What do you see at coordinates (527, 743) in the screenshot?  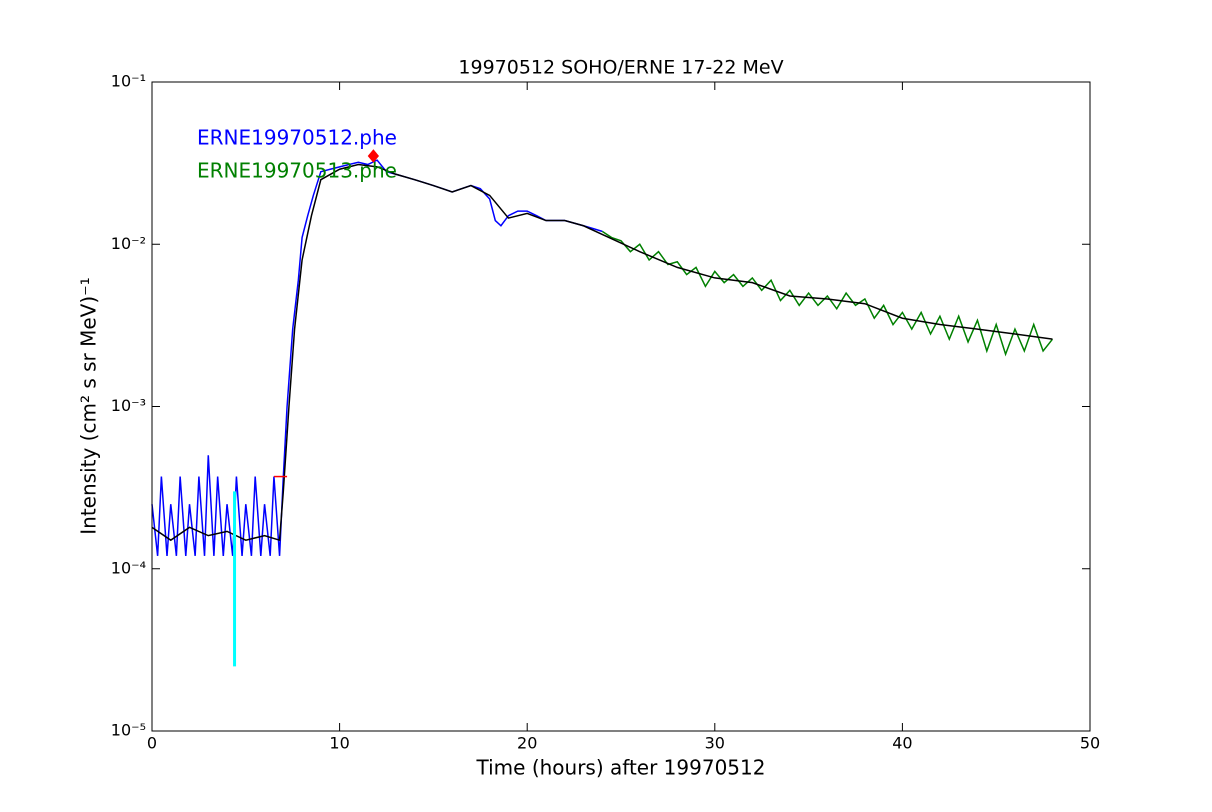 I see `x-tick-label: 20` at bounding box center [527, 743].